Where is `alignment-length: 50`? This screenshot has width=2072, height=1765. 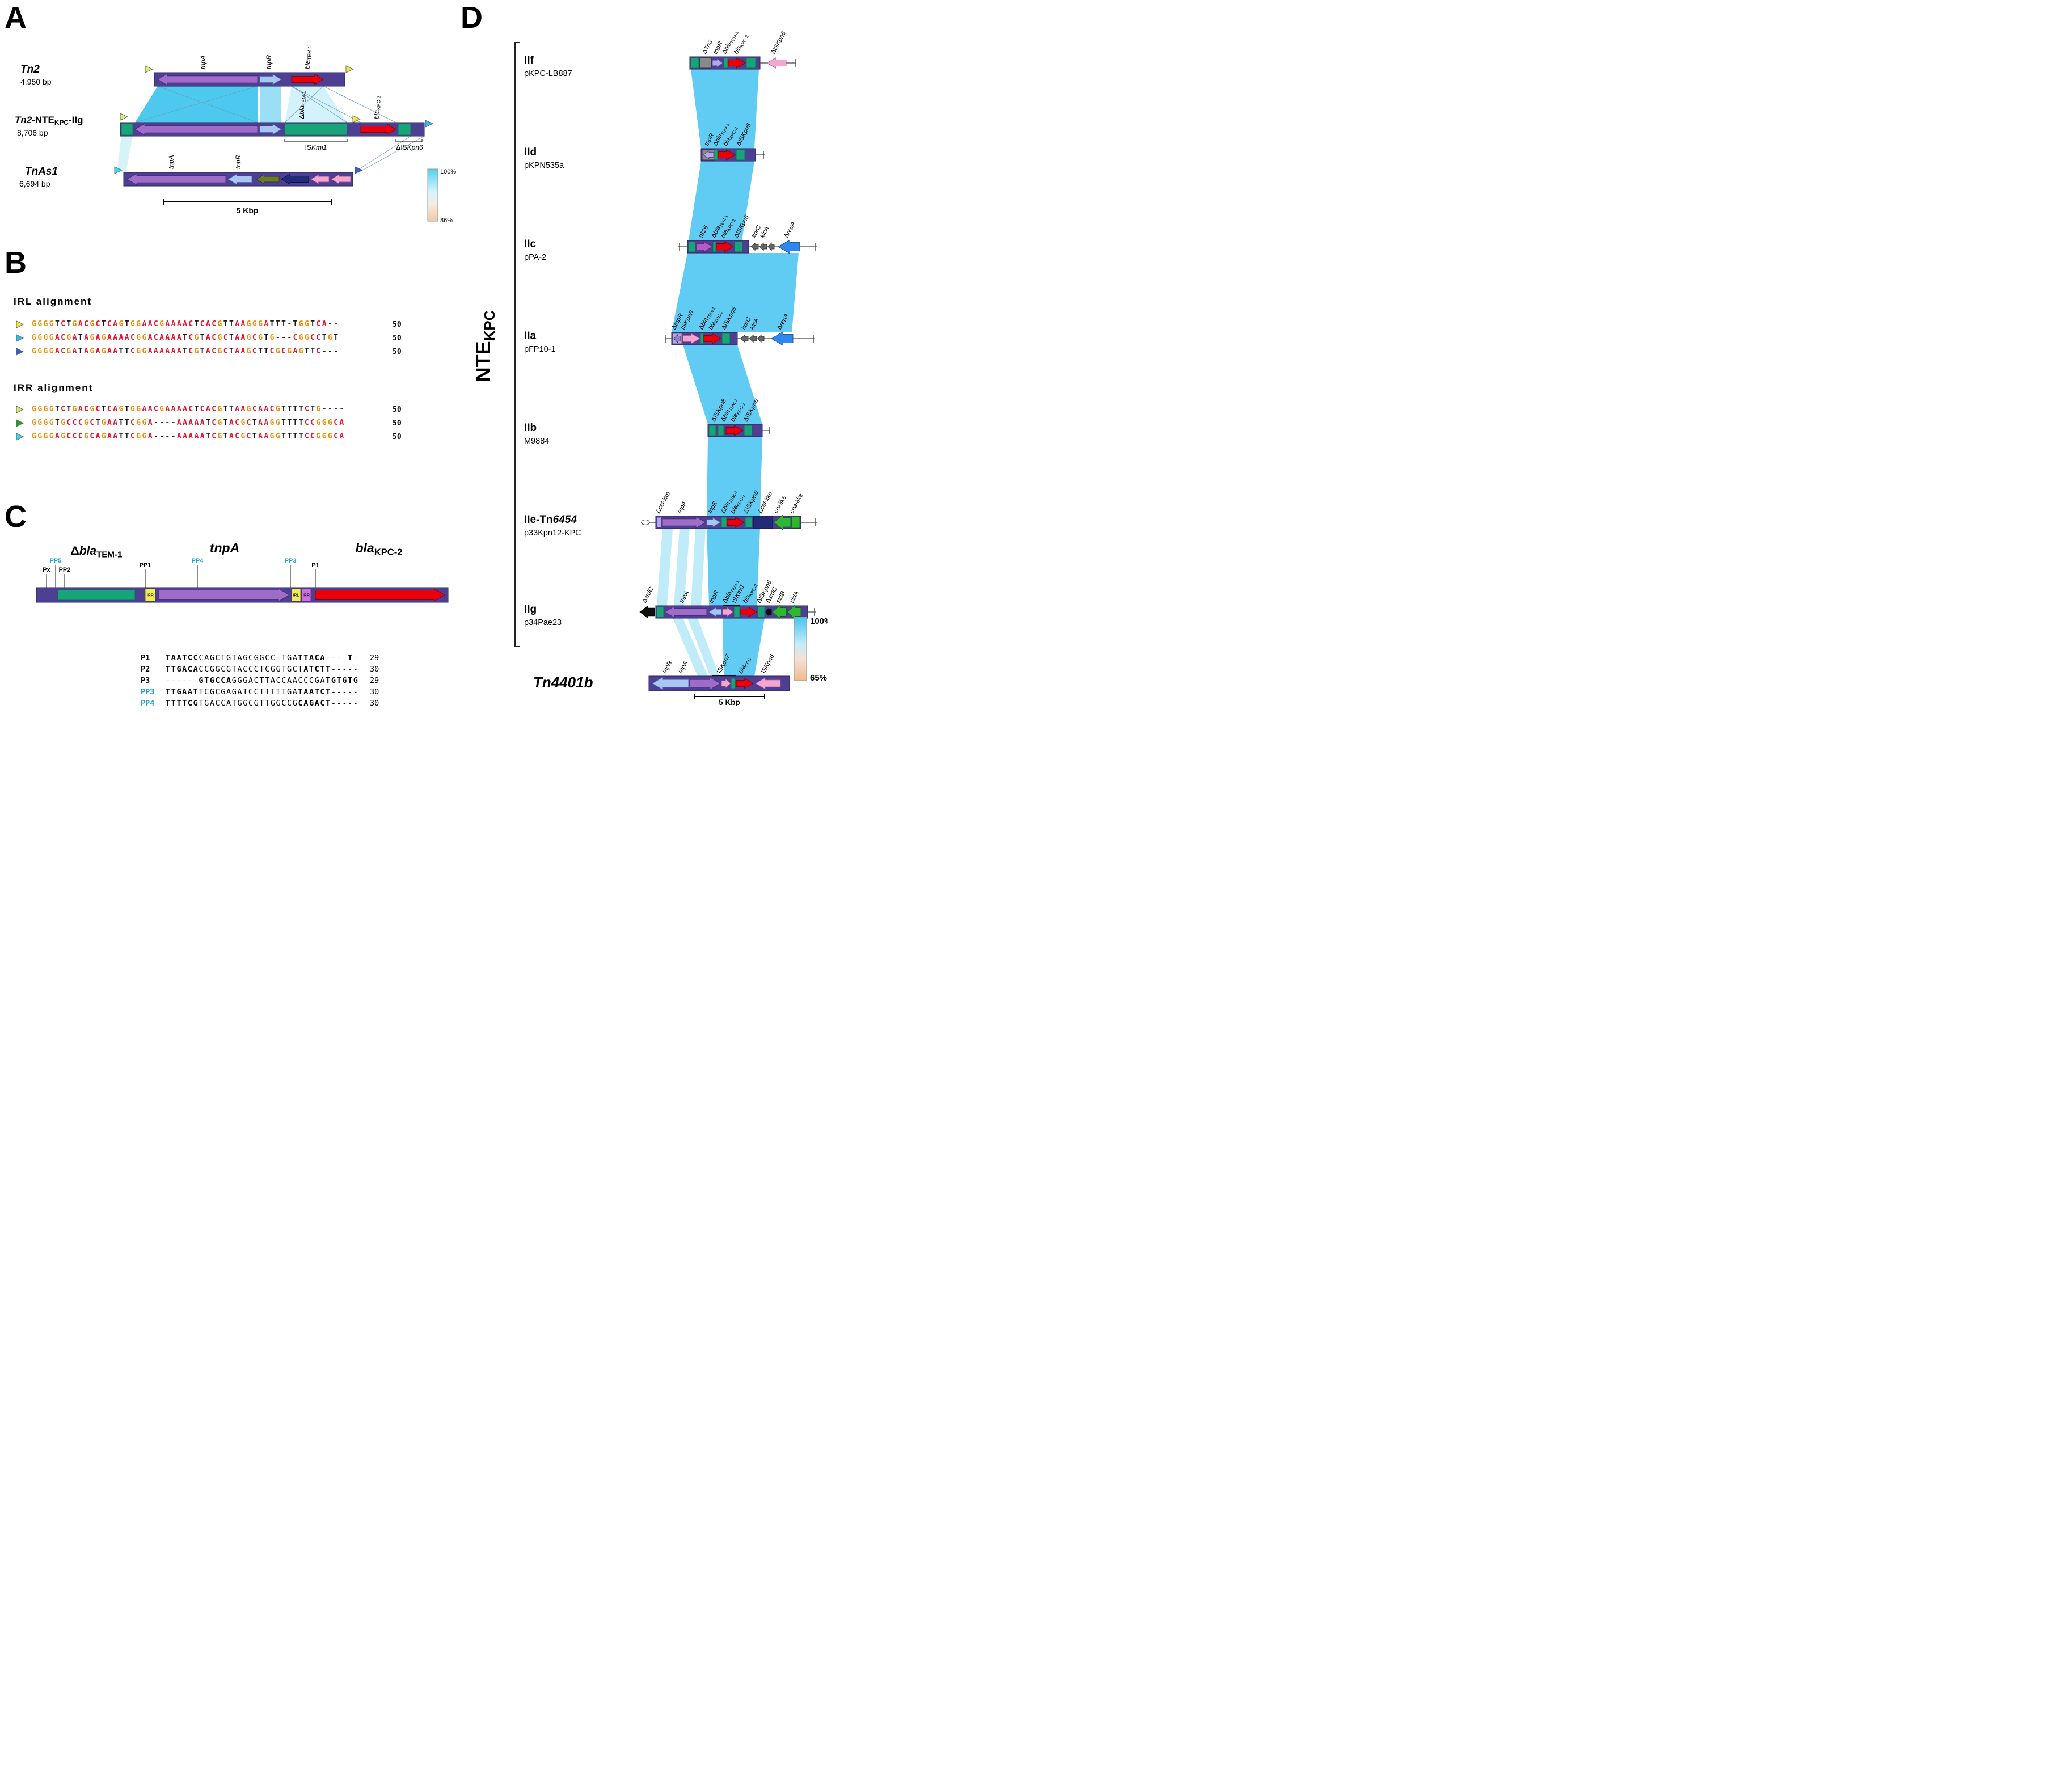 alignment-length: 50 is located at coordinates (397, 338).